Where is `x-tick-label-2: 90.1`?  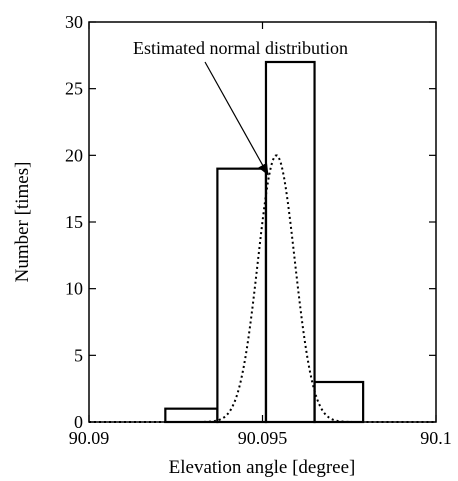 x-tick-label-2: 90.1 is located at coordinates (436, 438).